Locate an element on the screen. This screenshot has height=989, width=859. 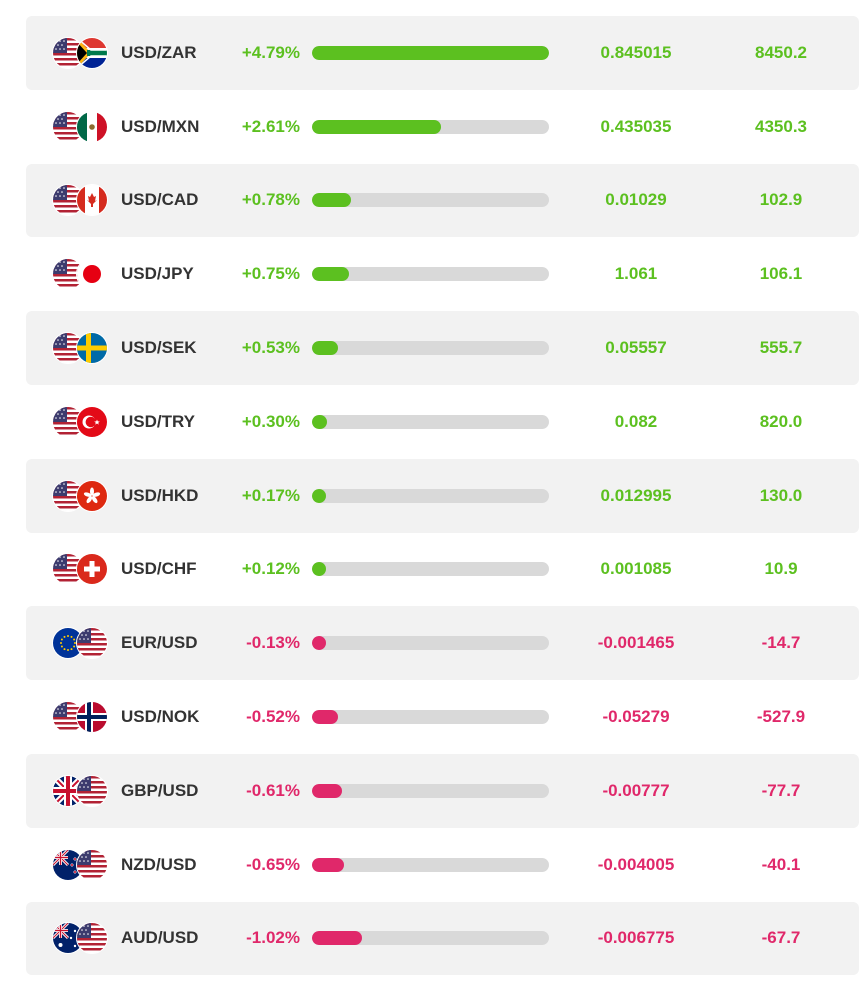
table-row: USD/HKD +0.17% 0.012995 130.0 is located at coordinates (442, 495).